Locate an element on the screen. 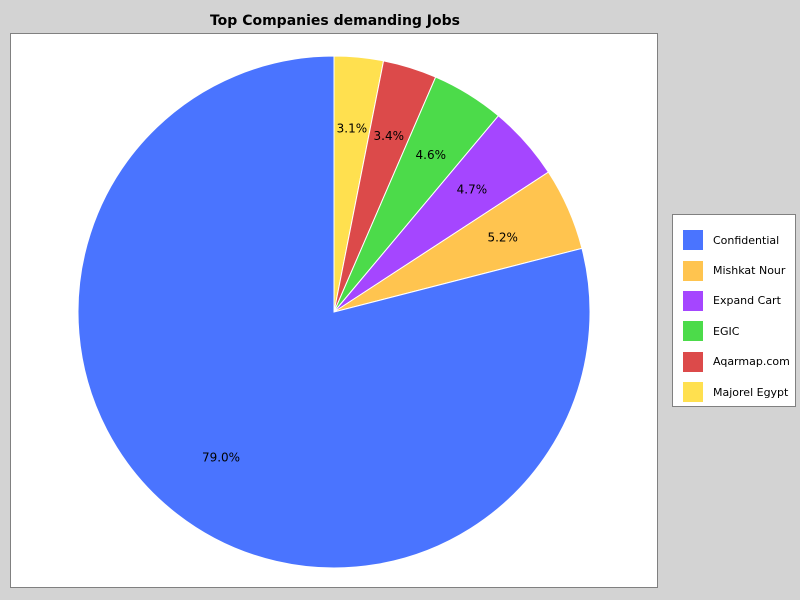  legend-label-5: Majorel Egypt is located at coordinates (751, 392).